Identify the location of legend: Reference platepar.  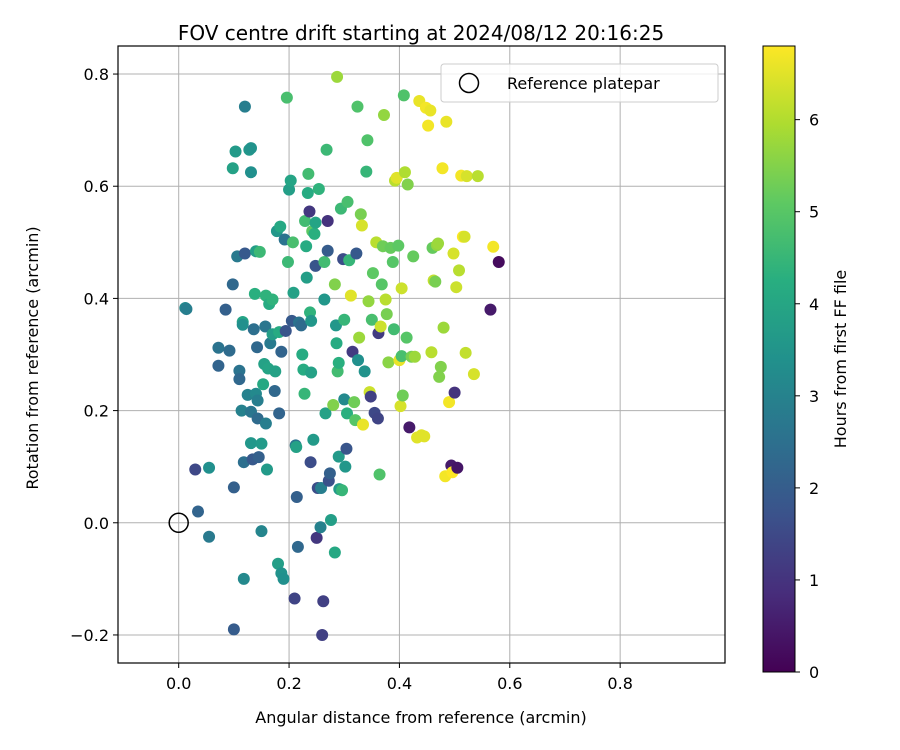
(579, 83).